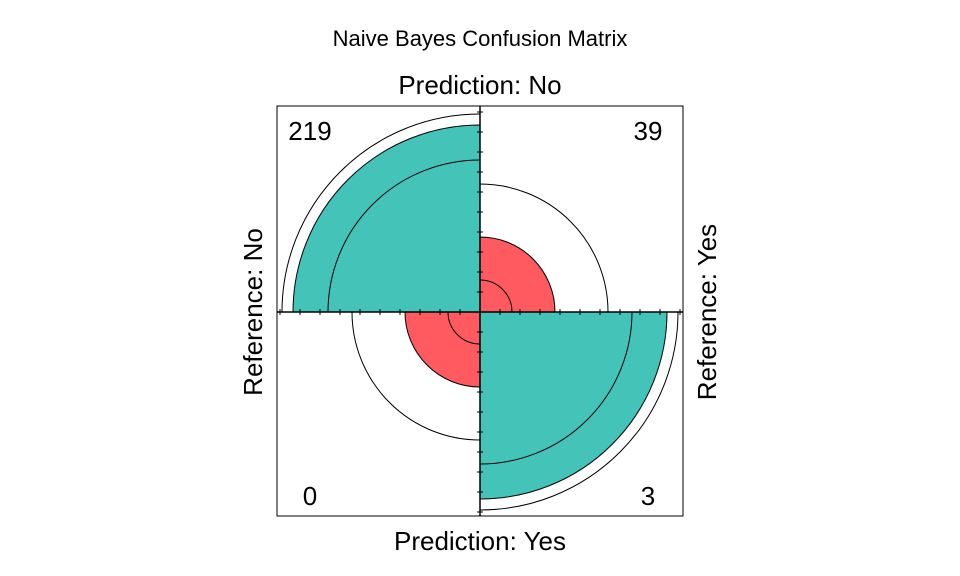  Describe the element at coordinates (480, 541) in the screenshot. I see `bottom-axis-label: Prediction: Yes` at that location.